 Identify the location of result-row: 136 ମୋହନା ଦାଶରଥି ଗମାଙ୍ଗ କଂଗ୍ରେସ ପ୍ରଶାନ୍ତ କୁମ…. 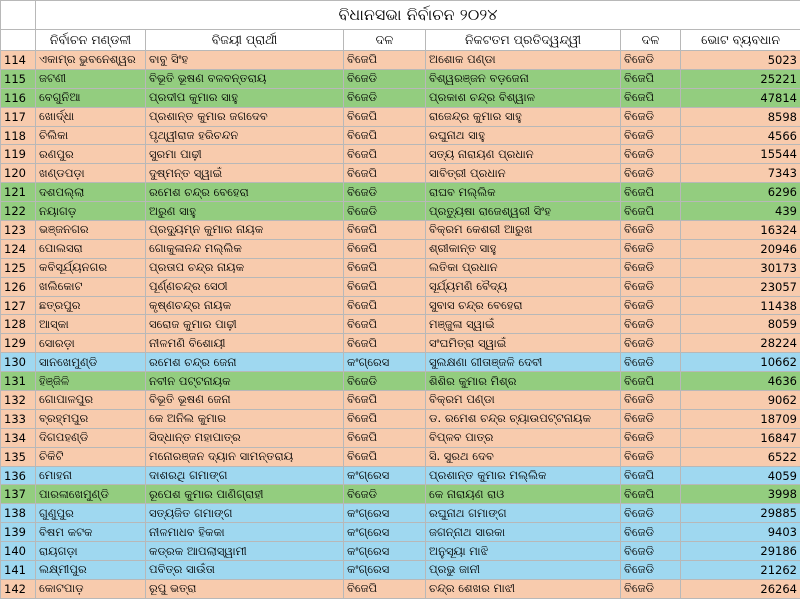
(400, 475).